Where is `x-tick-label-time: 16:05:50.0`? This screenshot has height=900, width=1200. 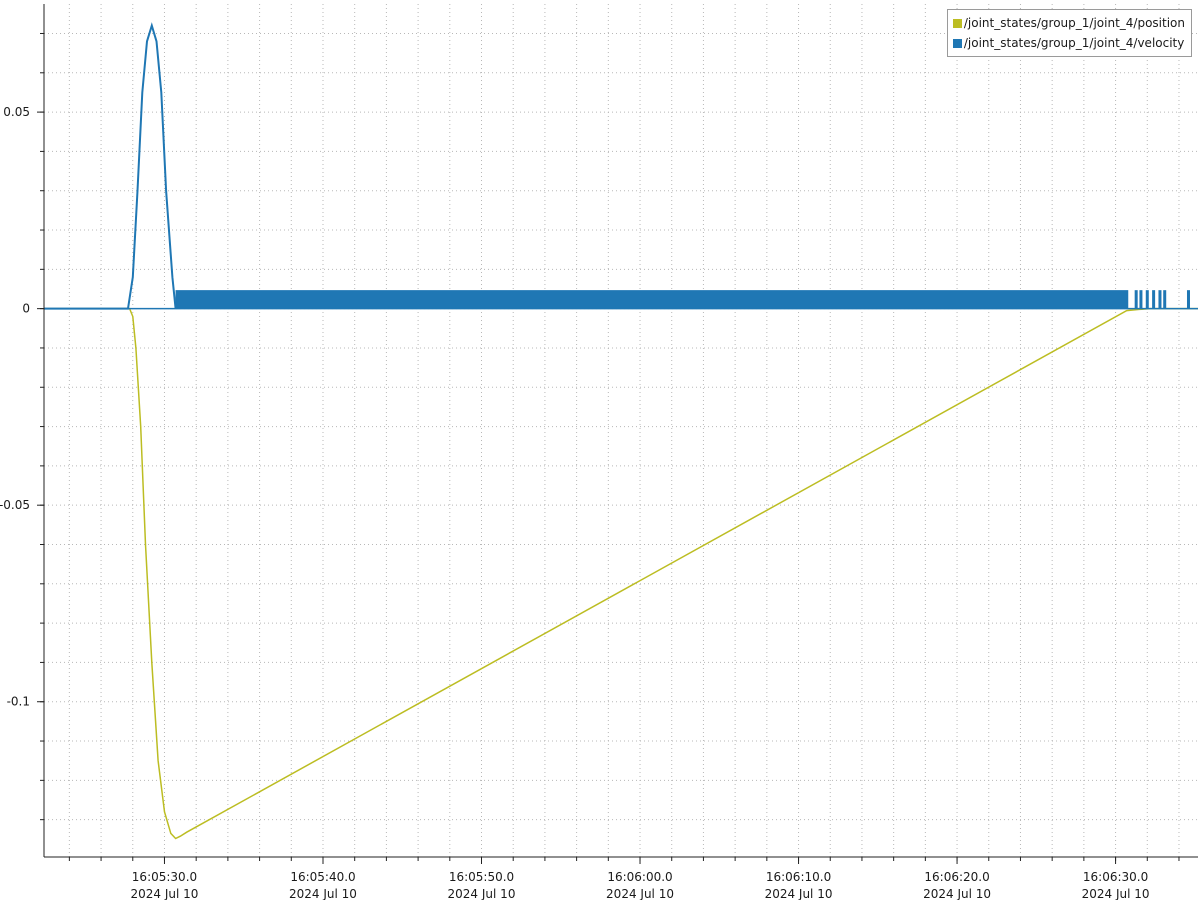
x-tick-label-time: 16:05:50.0 is located at coordinates (481, 877).